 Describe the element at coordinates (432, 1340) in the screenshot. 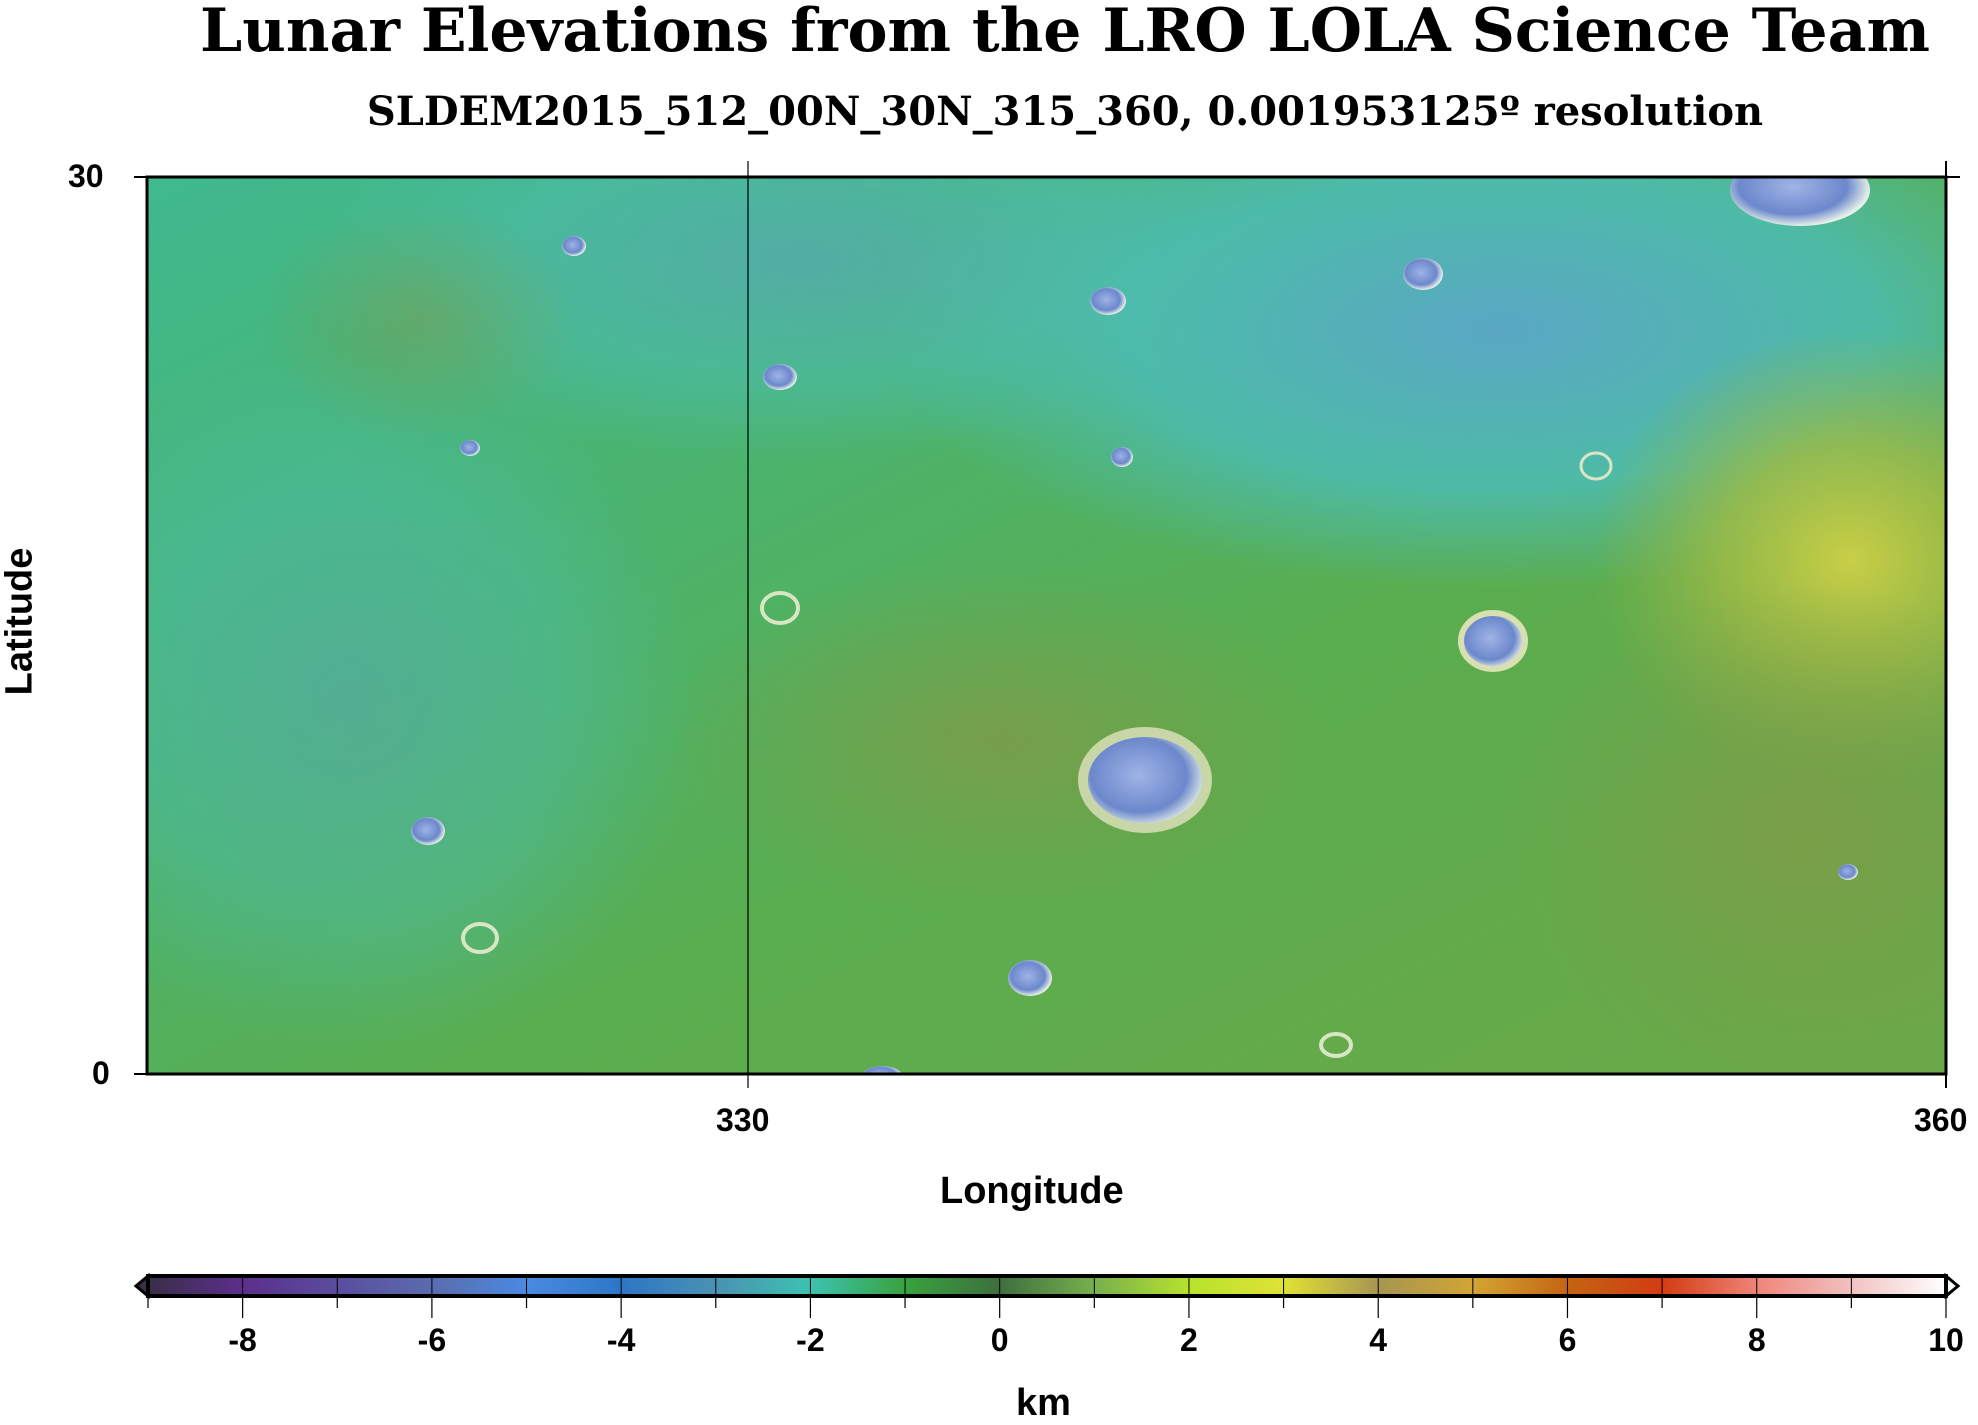

I see `colorbar-tick-label: -6` at that location.